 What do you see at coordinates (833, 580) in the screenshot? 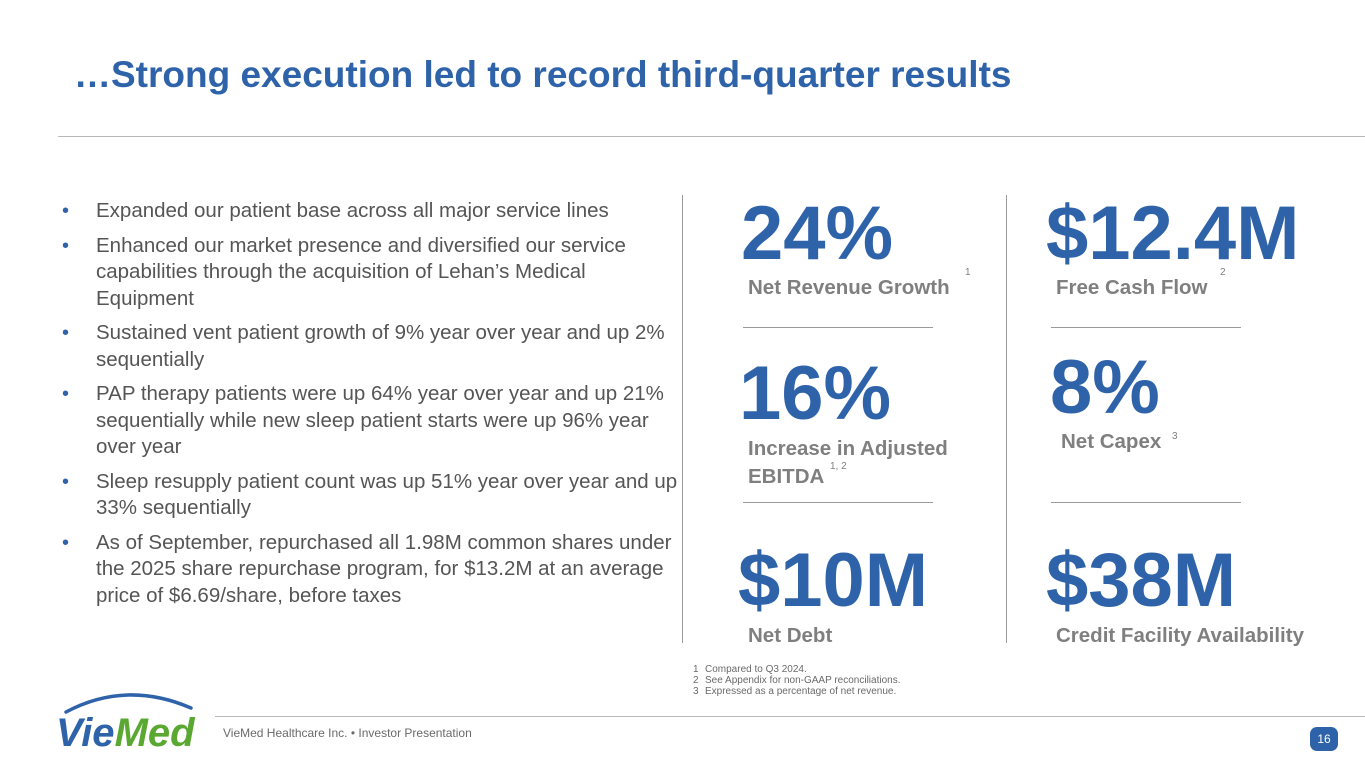
I see `net-debt-value: $10M` at bounding box center [833, 580].